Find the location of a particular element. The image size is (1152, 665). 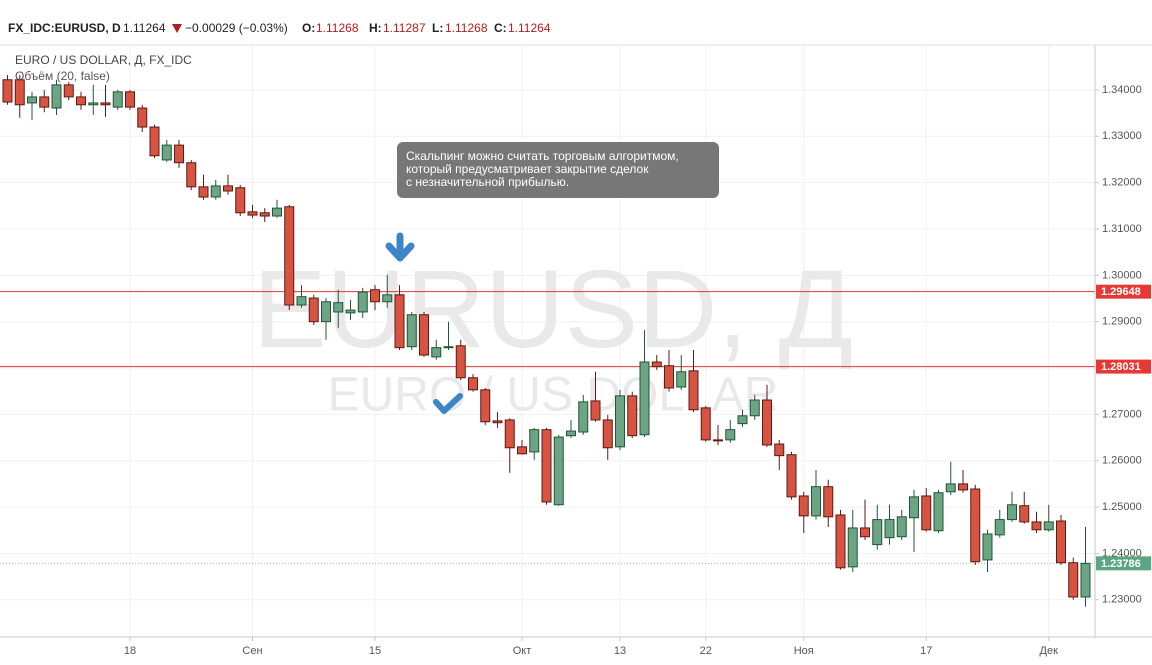

ohlc-value: 1.11268 is located at coordinates (337, 28).